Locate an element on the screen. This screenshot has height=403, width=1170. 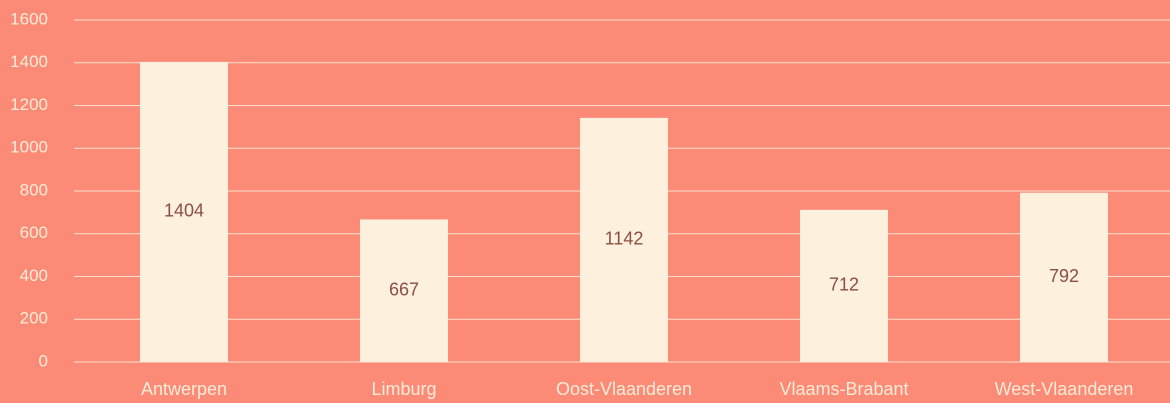
x-tick-label: West-Vlaanderen is located at coordinates (1064, 389).